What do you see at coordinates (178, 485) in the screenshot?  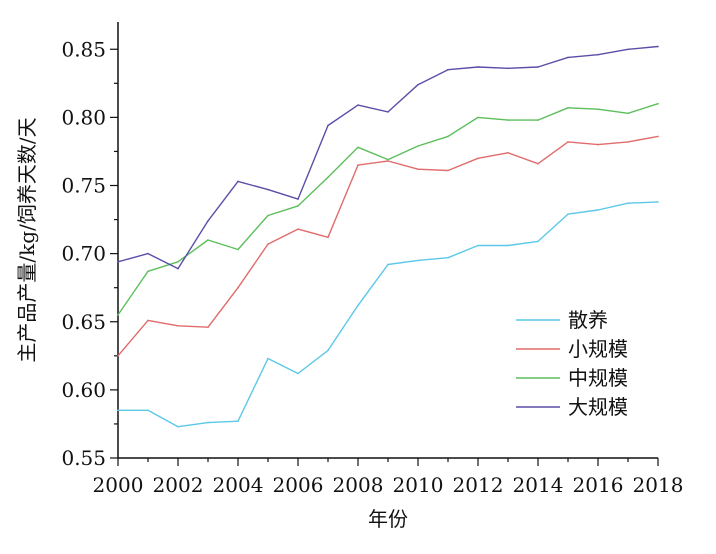 I see `x-tick-label: 2002` at bounding box center [178, 485].